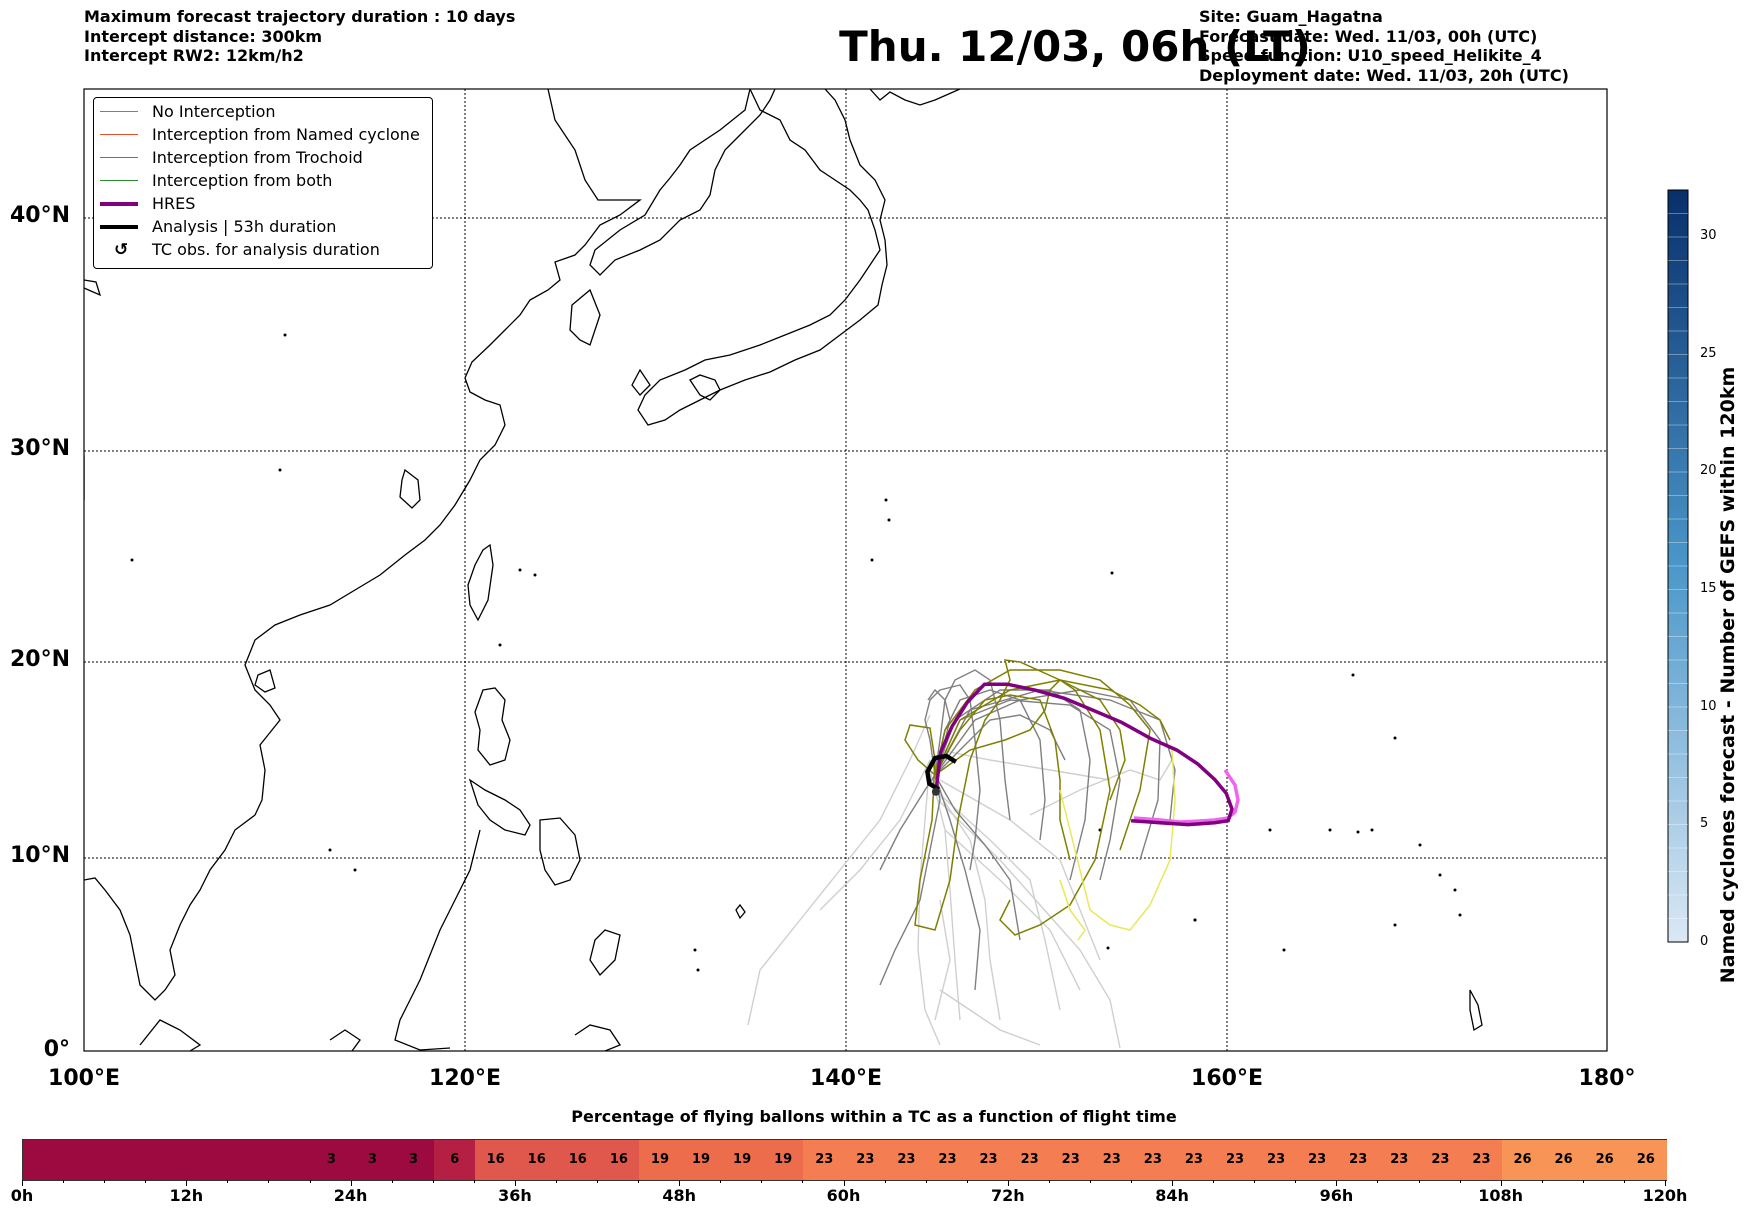  I want to click on time-tick-label: 12h, so click(186, 1195).